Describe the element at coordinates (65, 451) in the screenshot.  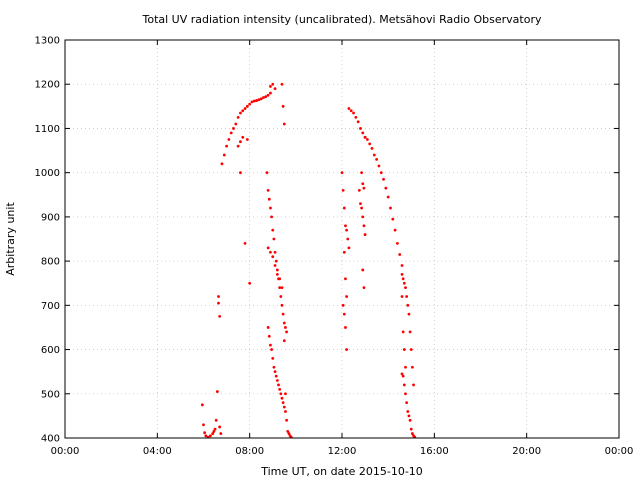
I see `x-tick-label: 00:00` at that location.